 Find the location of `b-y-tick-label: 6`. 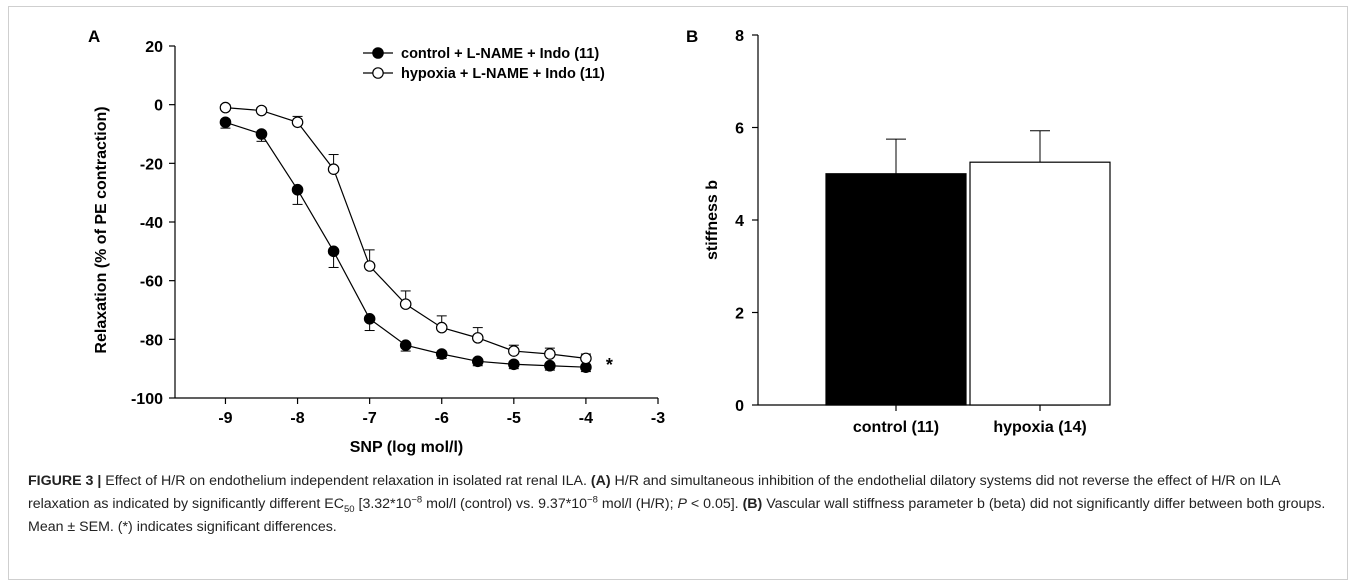

b-y-tick-label: 6 is located at coordinates (739, 129).